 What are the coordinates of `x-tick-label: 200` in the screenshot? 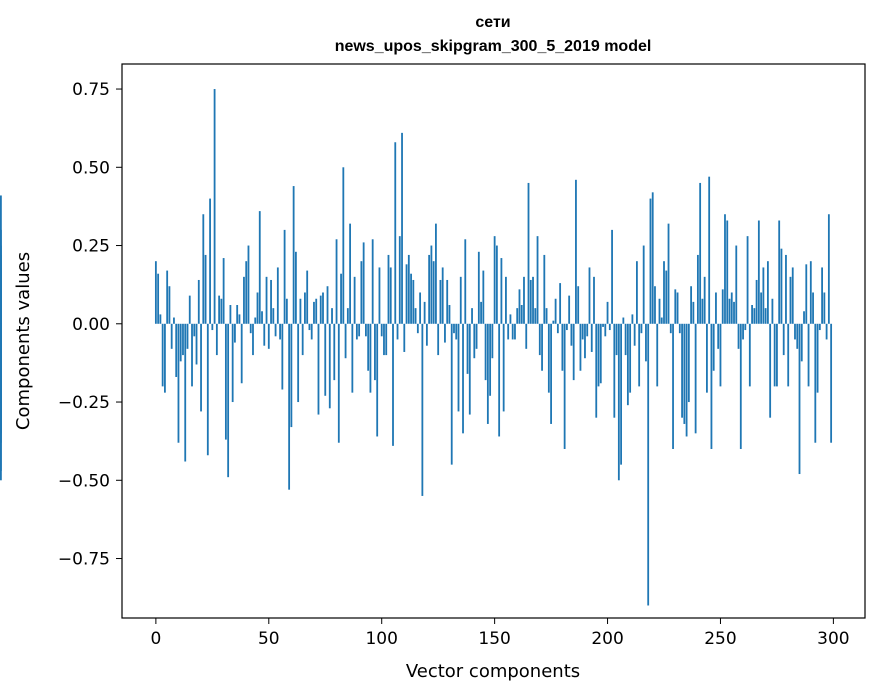 It's located at (607, 639).